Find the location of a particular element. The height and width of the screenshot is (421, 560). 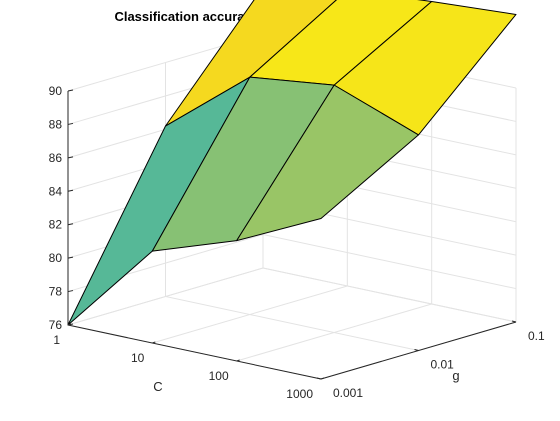

x-axis-label: C is located at coordinates (157, 386).